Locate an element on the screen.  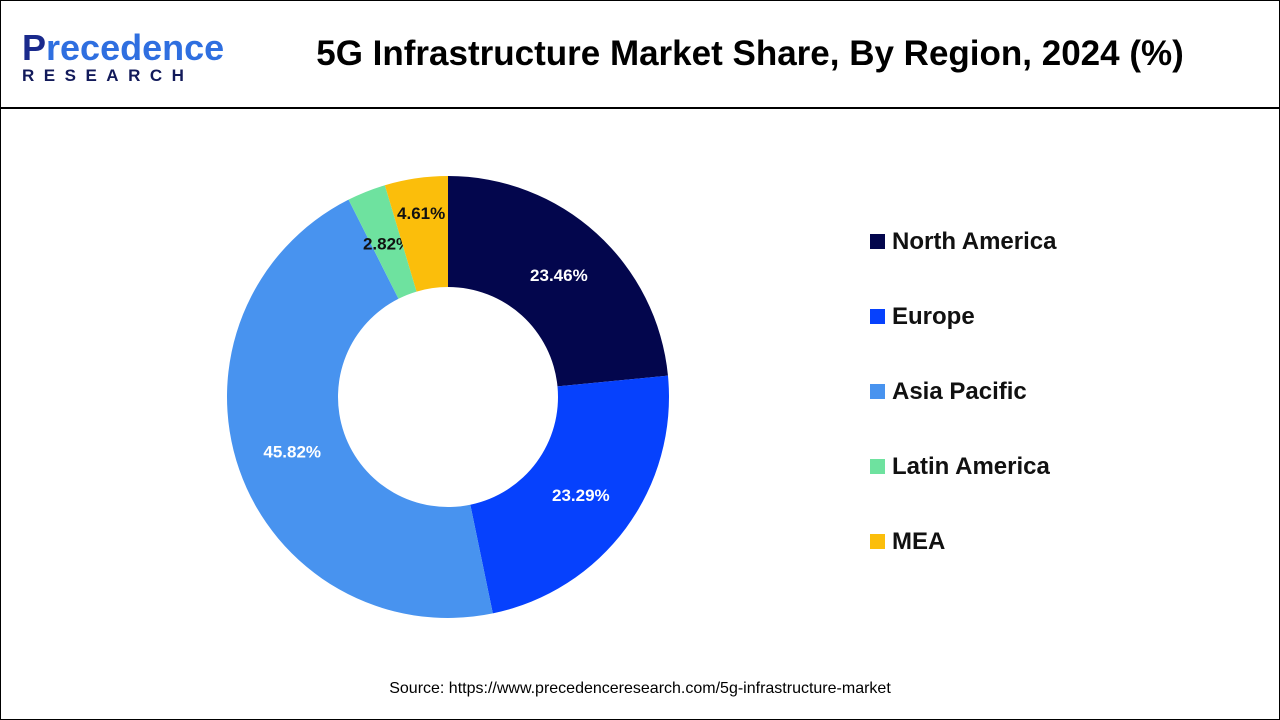
legend-label: Latin America is located at coordinates (971, 466).